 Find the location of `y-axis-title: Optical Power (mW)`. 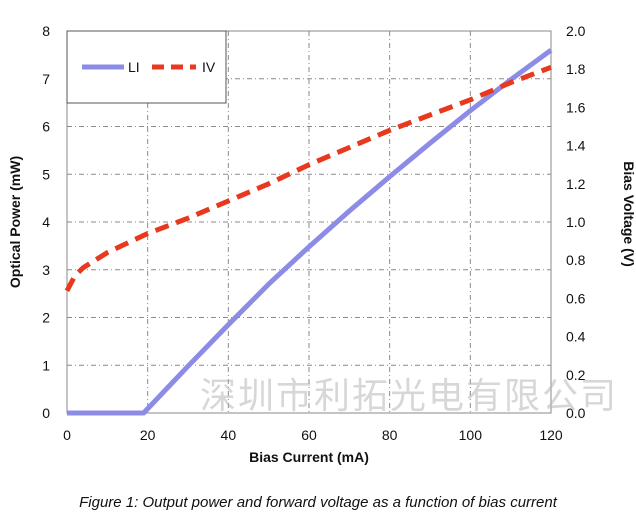

y-axis-title: Optical Power (mW) is located at coordinates (15, 222).